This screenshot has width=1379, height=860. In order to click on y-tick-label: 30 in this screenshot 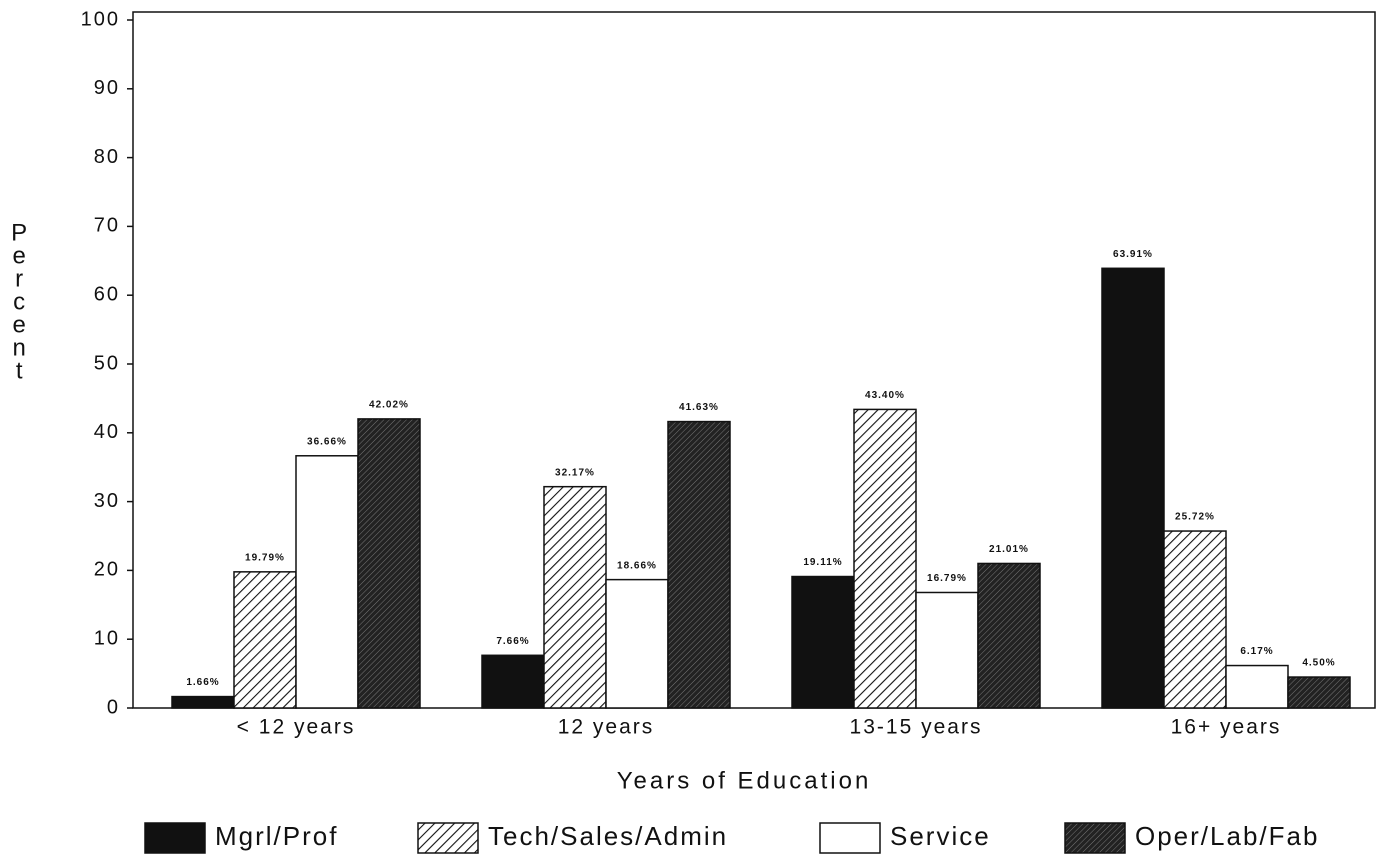, I will do `click(107, 501)`.